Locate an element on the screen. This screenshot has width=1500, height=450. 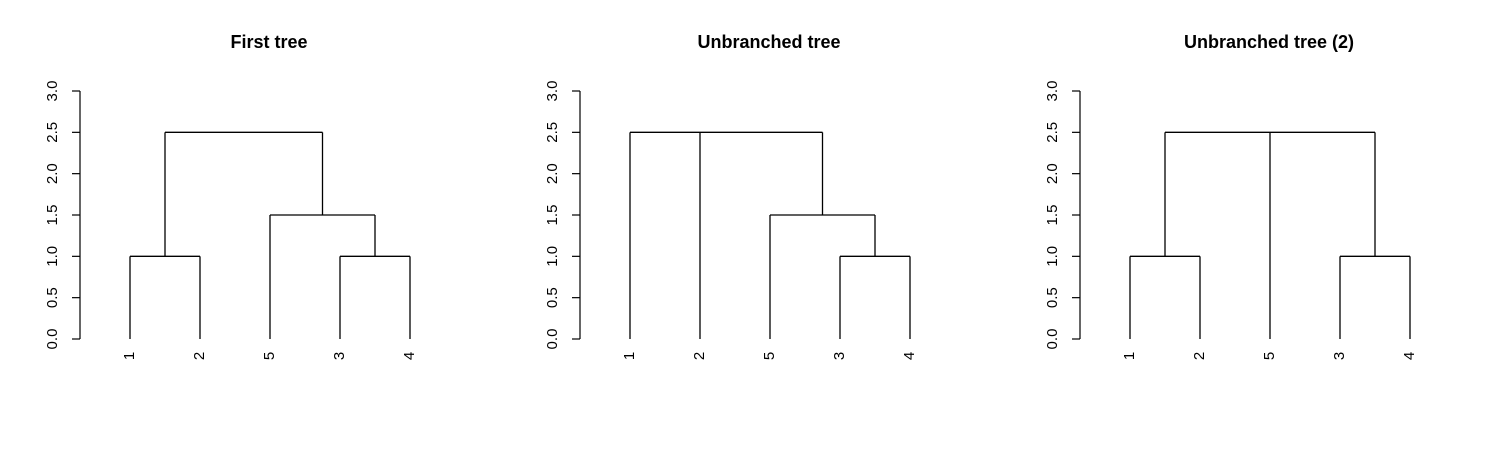
chart-title: Unbranched tree is located at coordinates (768, 42).